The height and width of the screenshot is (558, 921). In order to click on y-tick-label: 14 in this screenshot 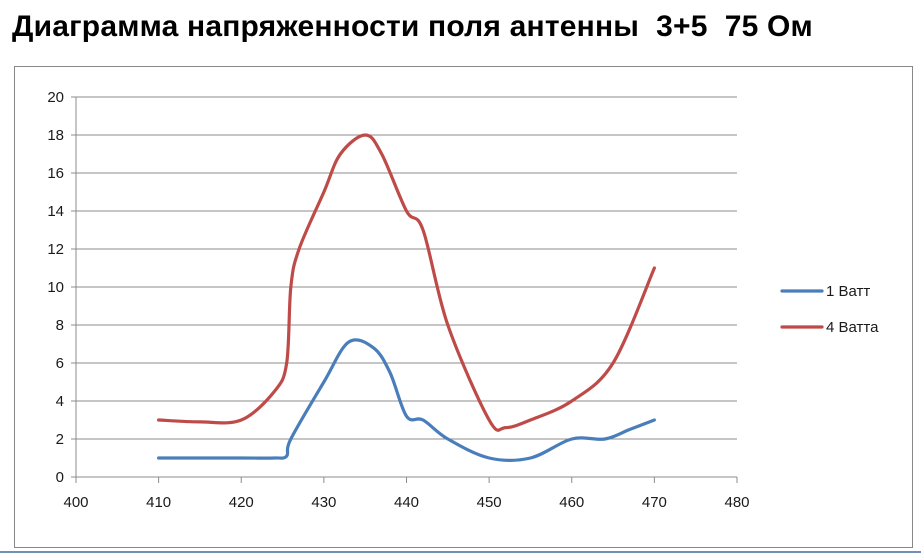, I will do `click(55, 211)`.